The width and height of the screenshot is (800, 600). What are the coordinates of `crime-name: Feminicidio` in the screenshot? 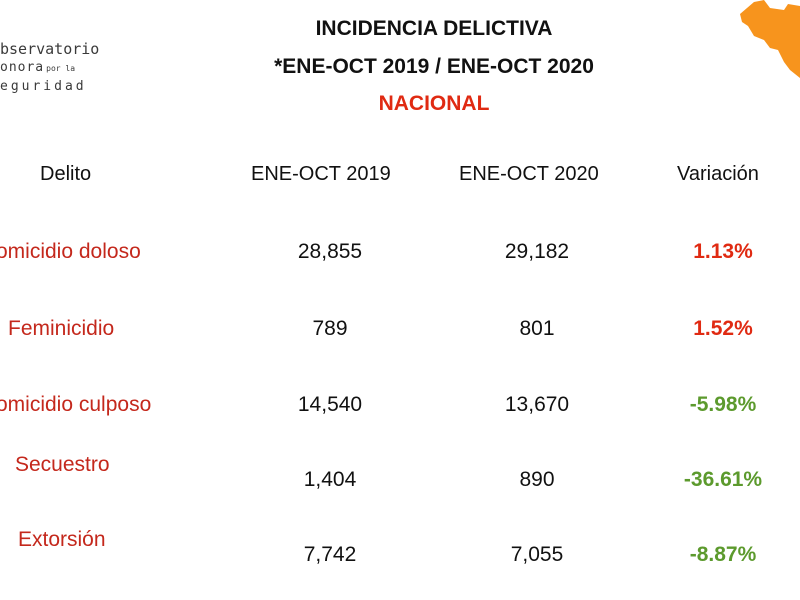 It's located at (61, 328).